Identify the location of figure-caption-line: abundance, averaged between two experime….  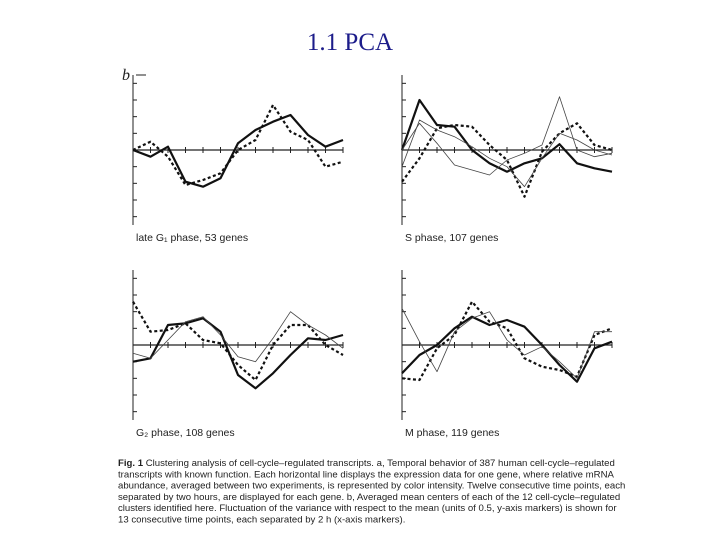
(371, 486).